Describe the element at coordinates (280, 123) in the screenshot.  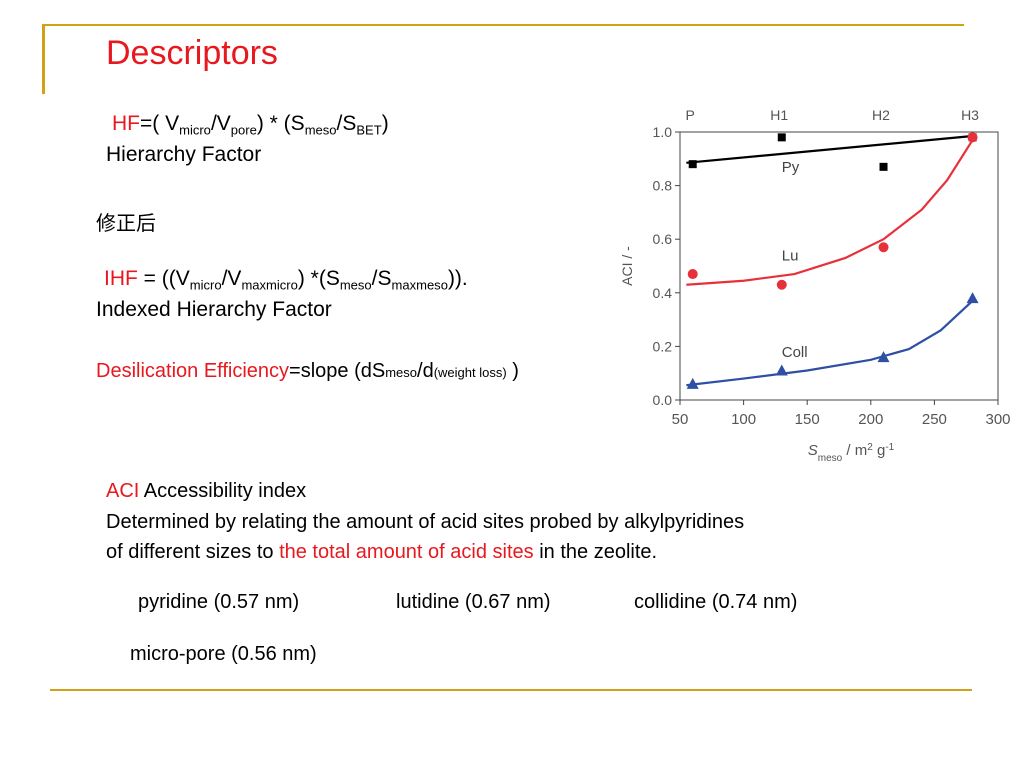
I see `hf-part: ) * (S` at that location.